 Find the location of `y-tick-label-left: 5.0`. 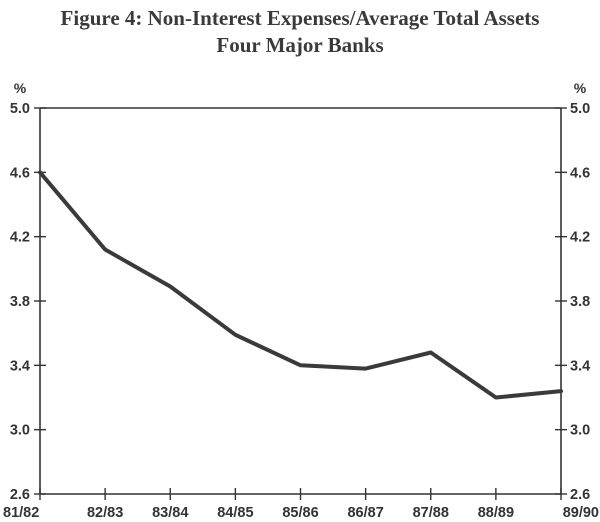

y-tick-label-left: 5.0 is located at coordinates (20, 109).